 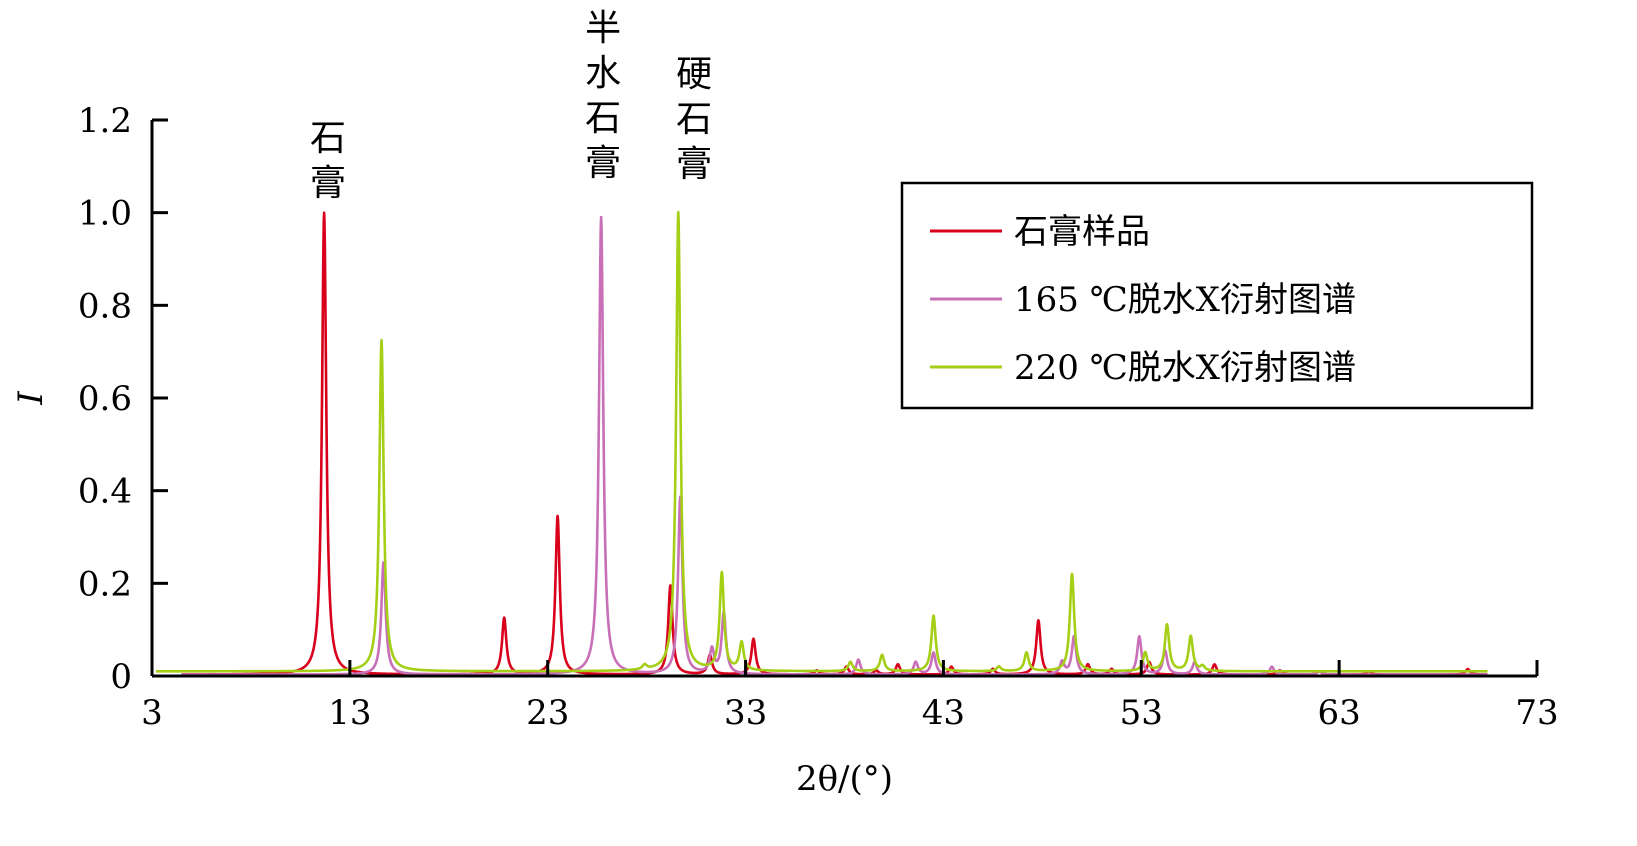 What do you see at coordinates (328, 161) in the screenshot?
I see `peak-annotation: 石膏` at bounding box center [328, 161].